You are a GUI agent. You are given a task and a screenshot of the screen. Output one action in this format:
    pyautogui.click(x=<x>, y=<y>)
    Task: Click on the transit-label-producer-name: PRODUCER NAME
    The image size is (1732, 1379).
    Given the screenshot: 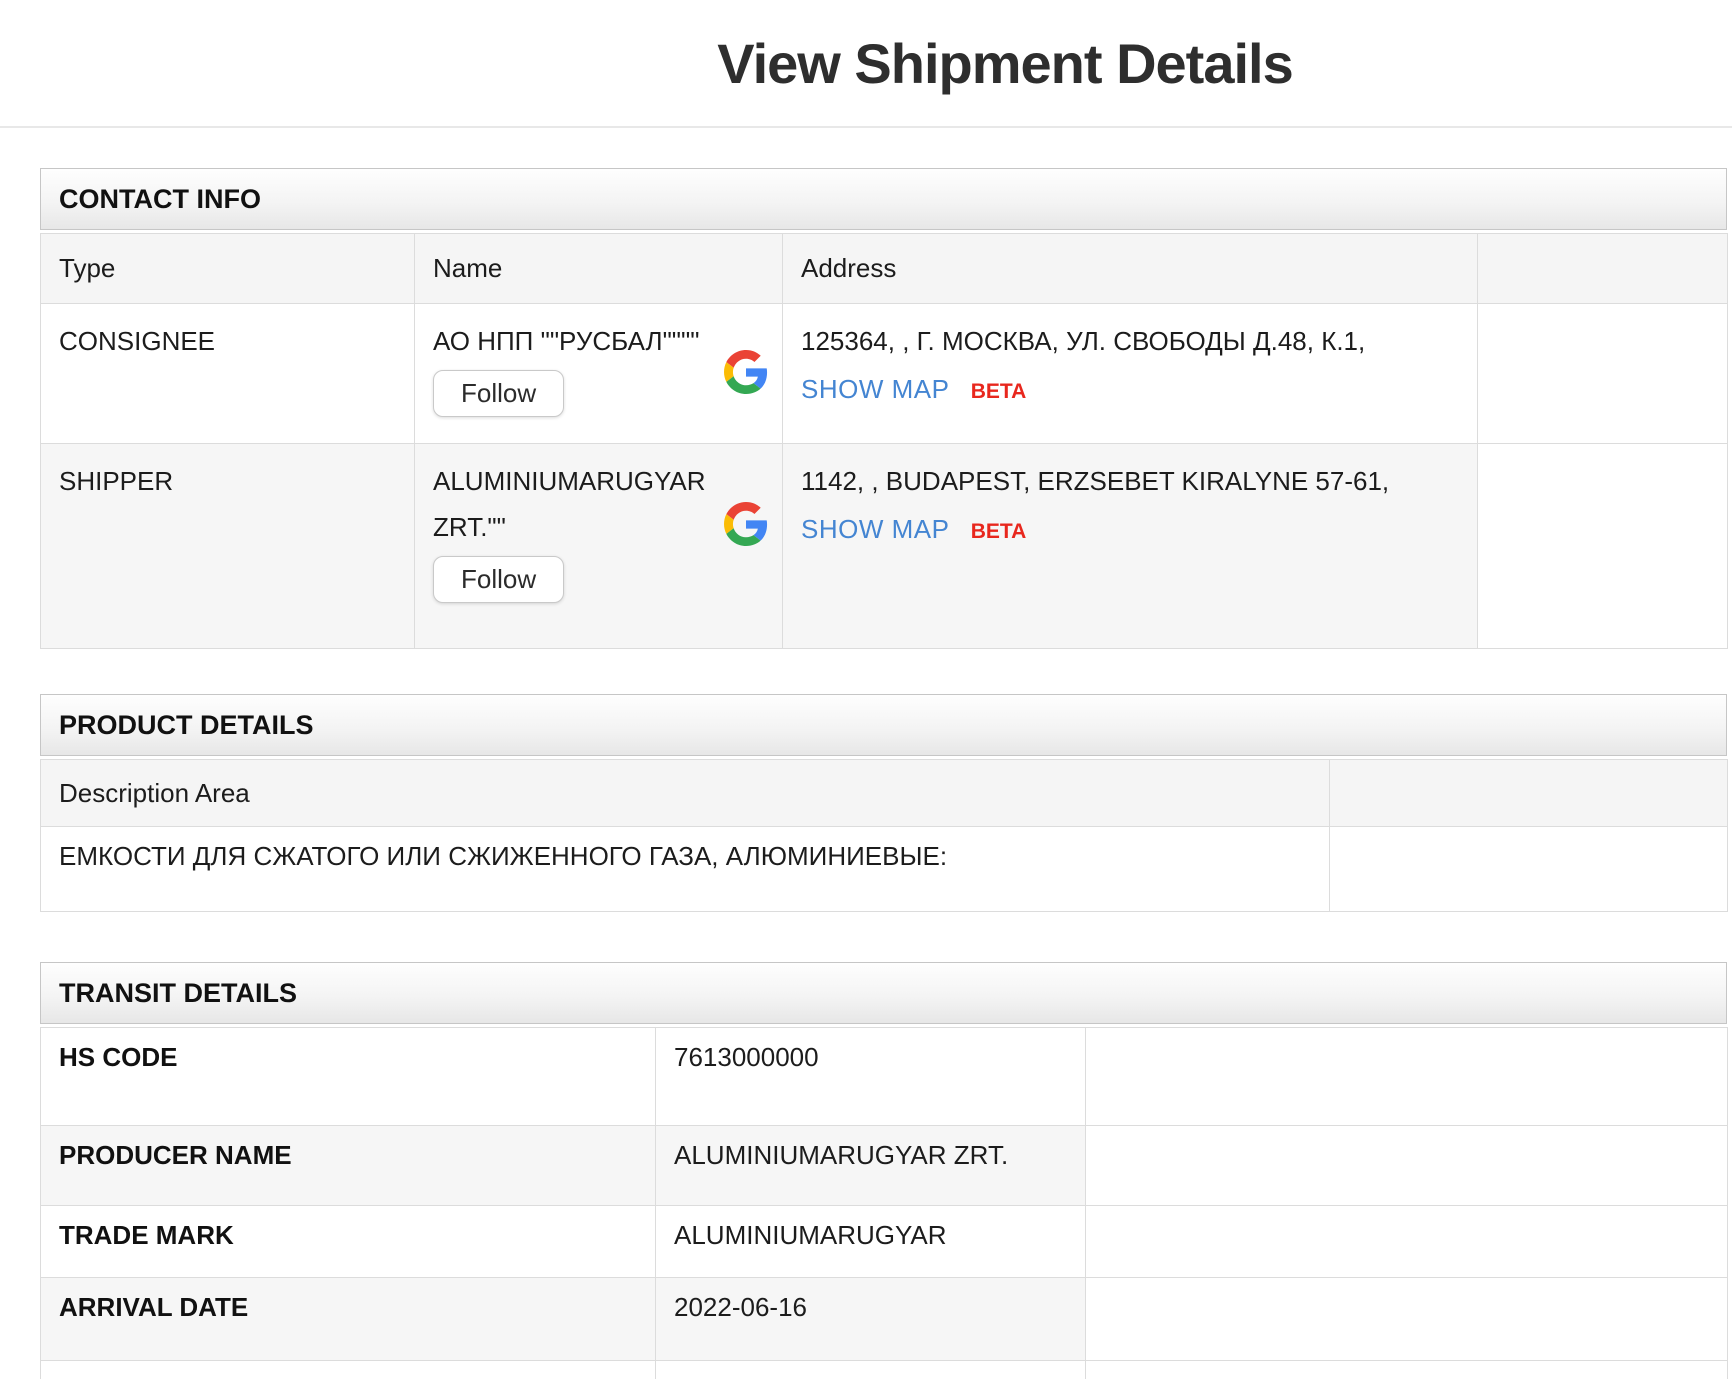 What is the action you would take?
    pyautogui.click(x=348, y=1165)
    